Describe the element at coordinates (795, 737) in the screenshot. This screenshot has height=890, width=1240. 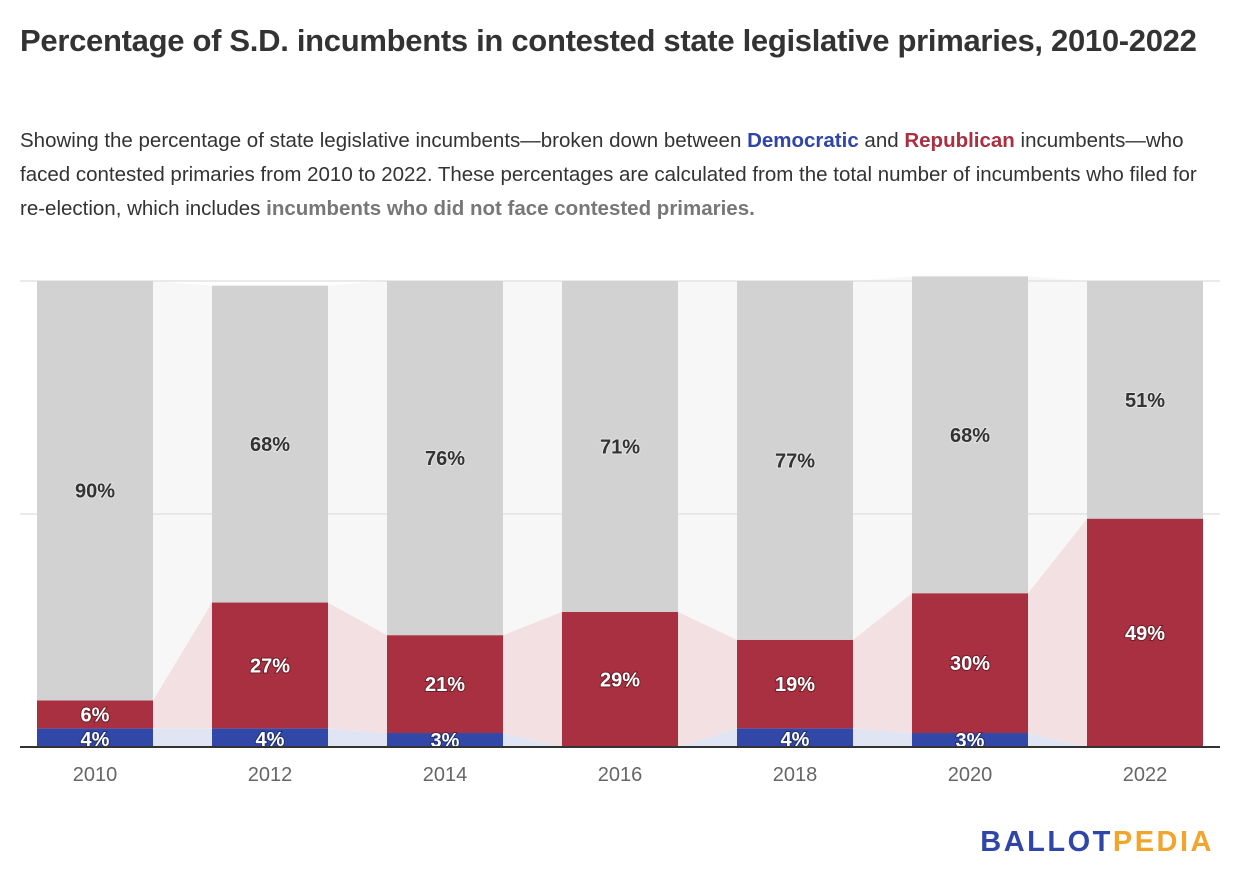
I see `bar-democratic-2018` at that location.